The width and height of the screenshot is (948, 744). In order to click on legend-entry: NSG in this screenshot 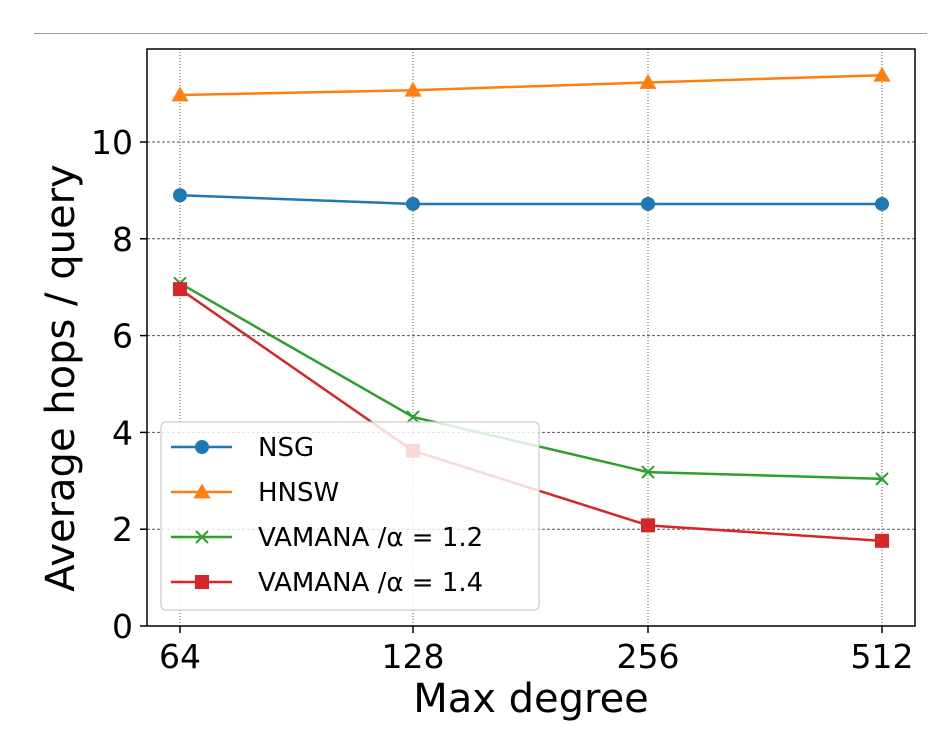, I will do `click(242, 448)`.